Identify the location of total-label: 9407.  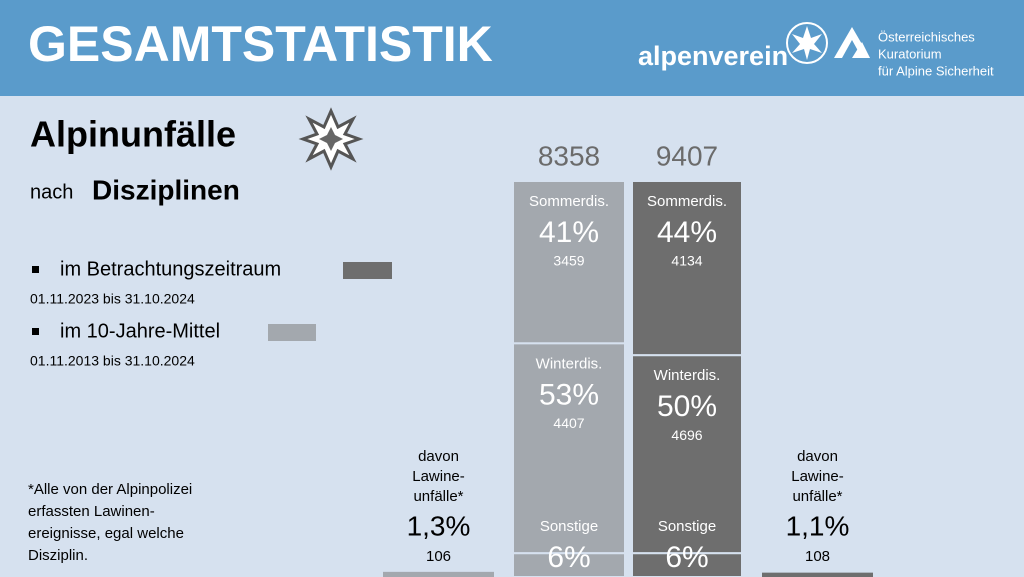
(687, 155).